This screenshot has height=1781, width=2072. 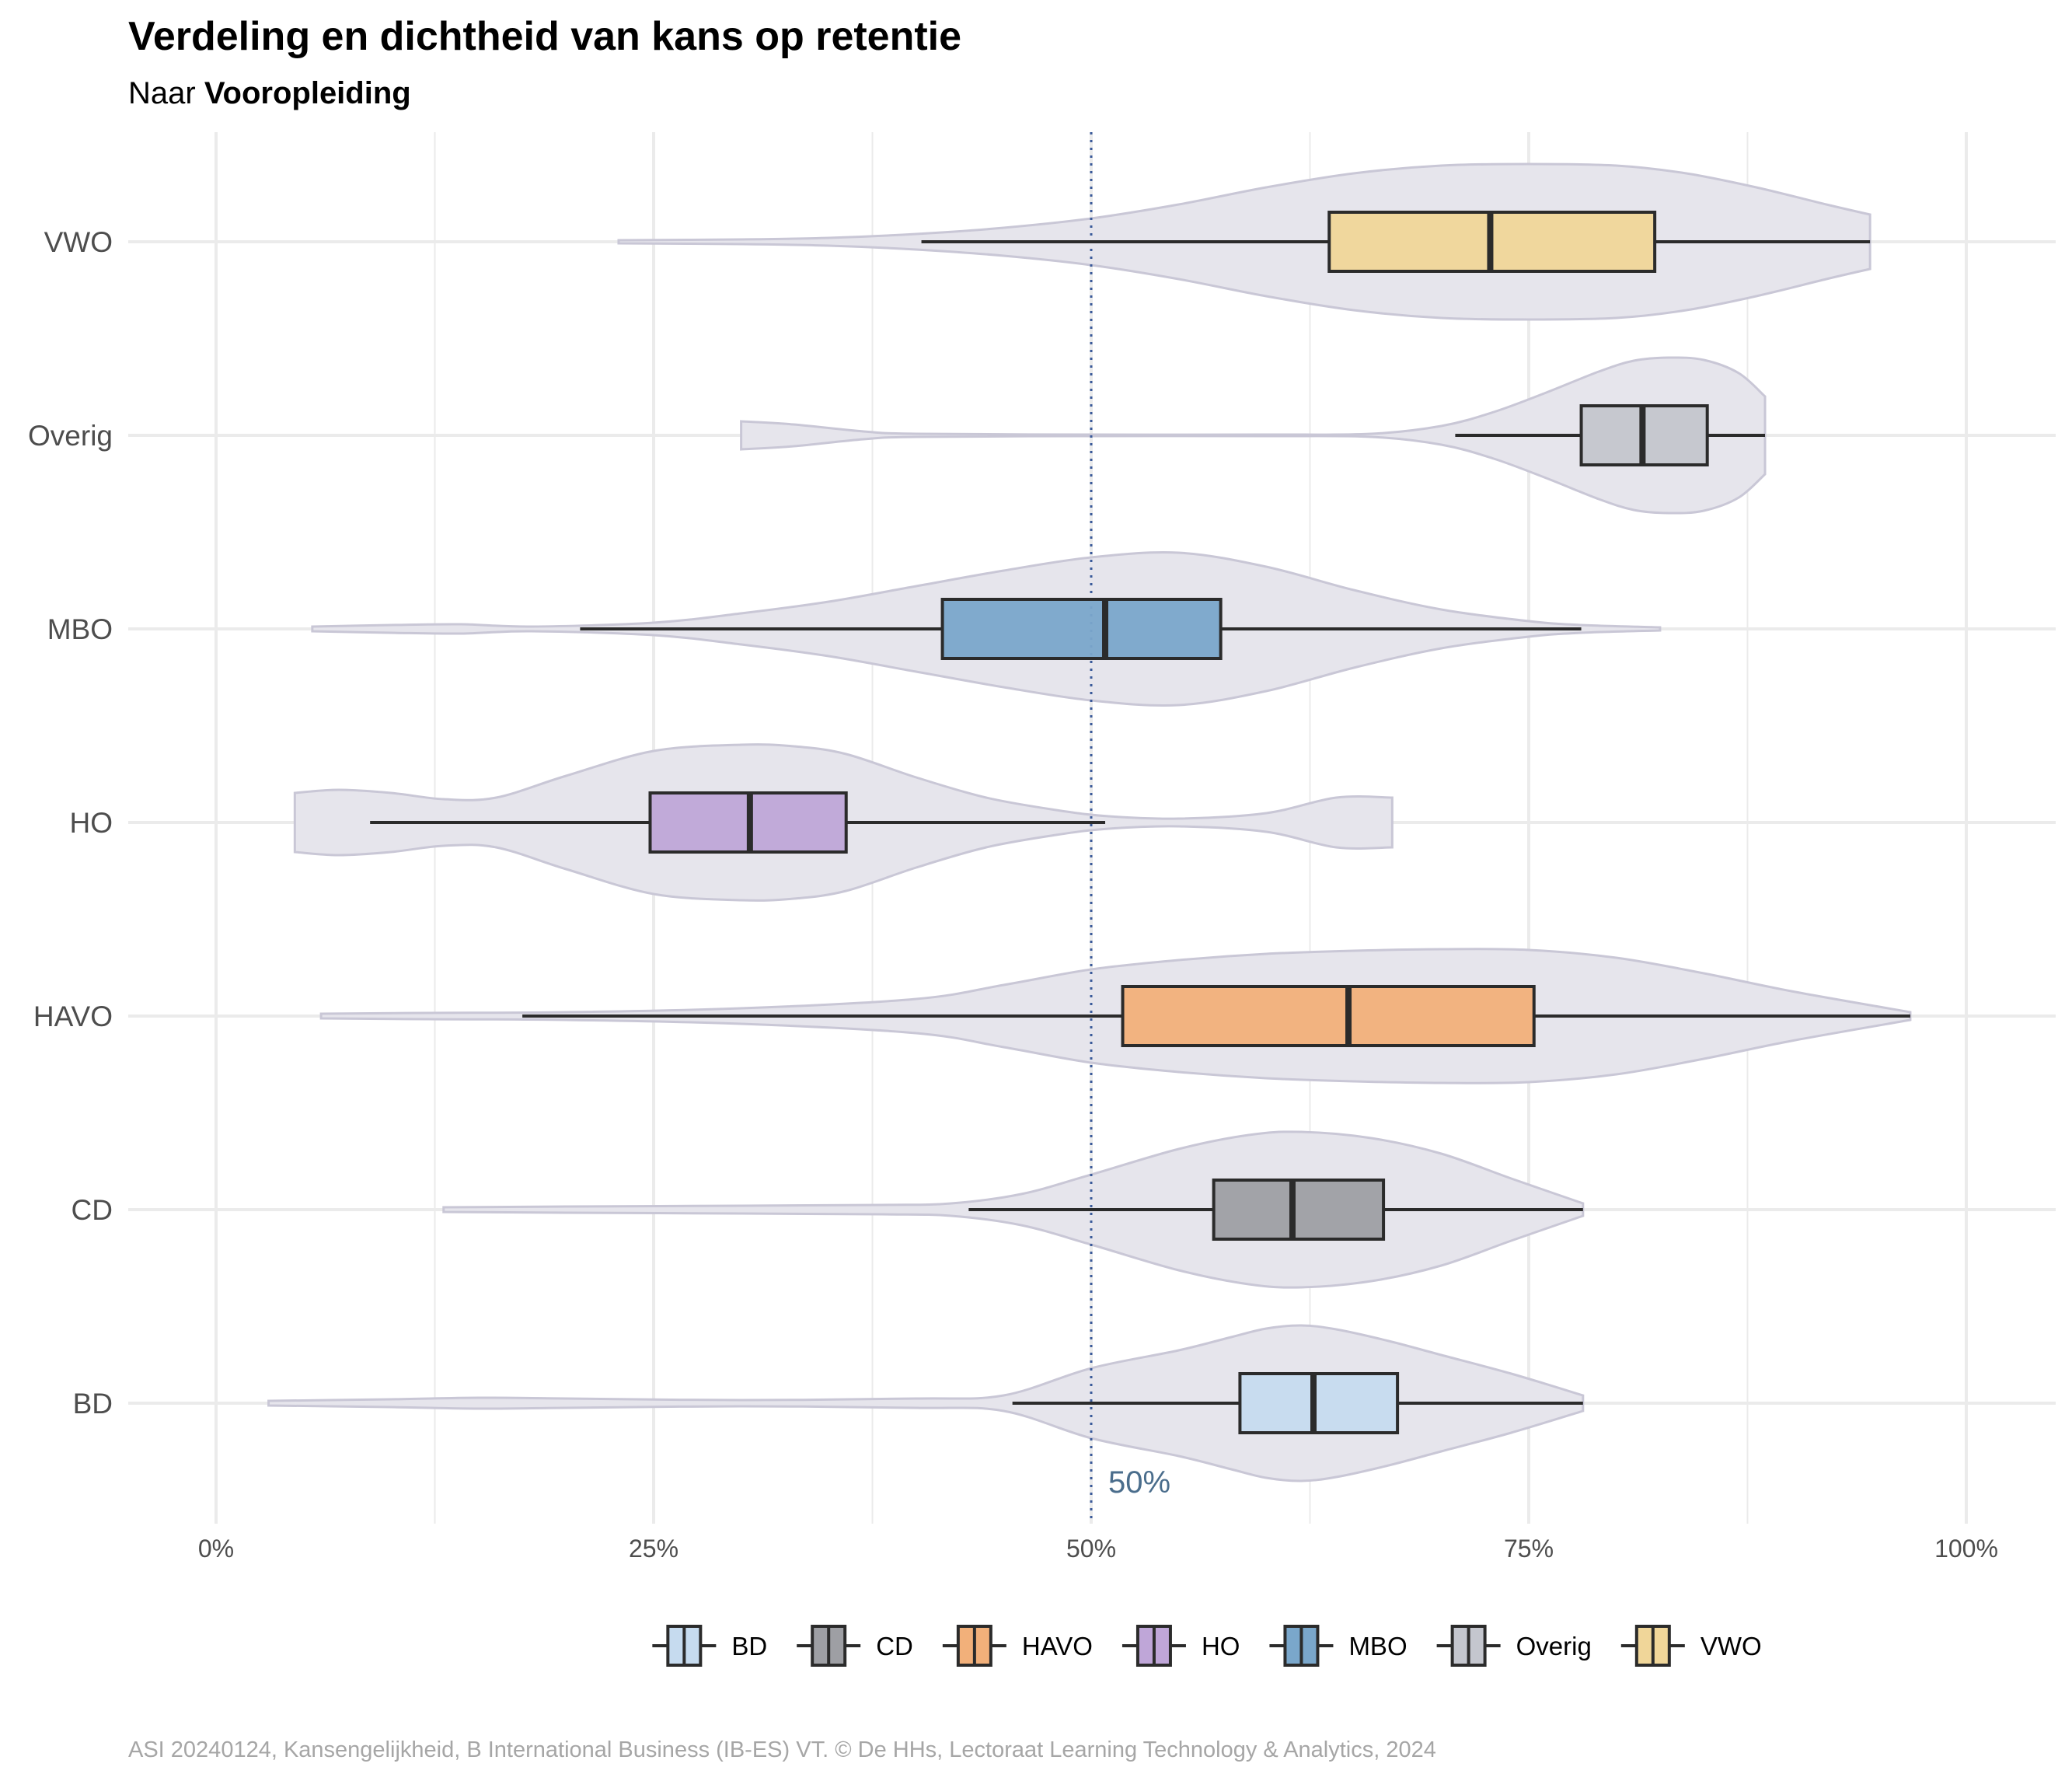 I want to click on y-tick-bd: BD, so click(x=93, y=1404).